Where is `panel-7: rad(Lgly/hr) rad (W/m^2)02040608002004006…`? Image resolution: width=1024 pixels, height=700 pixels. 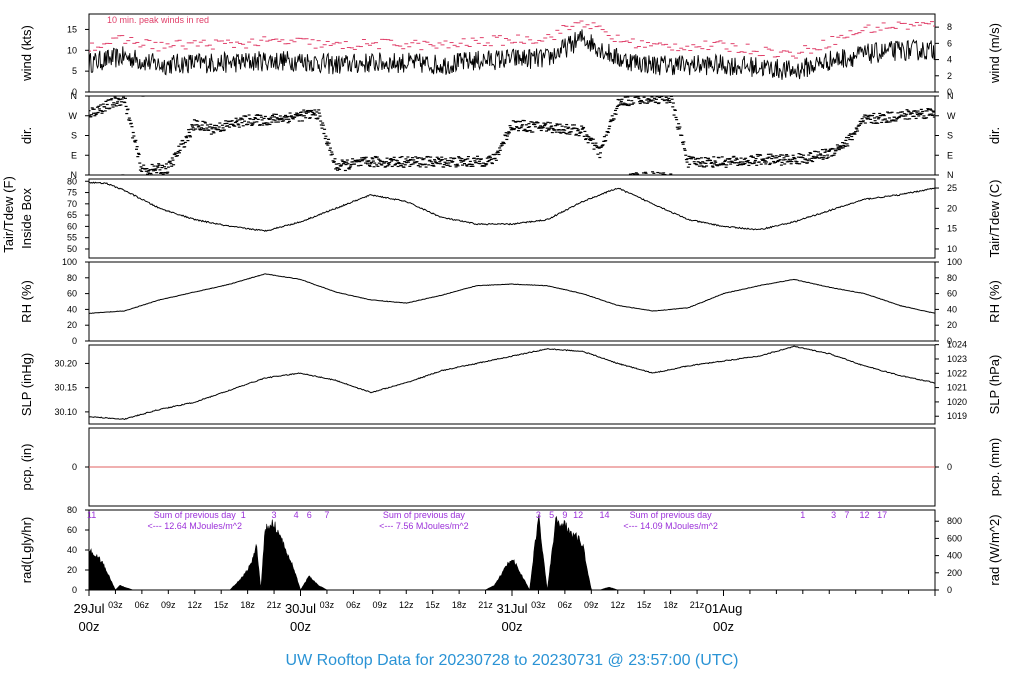 panel-7: rad(Lgly/hr) rad (W/m^2)02040608002004006… is located at coordinates (510, 550).